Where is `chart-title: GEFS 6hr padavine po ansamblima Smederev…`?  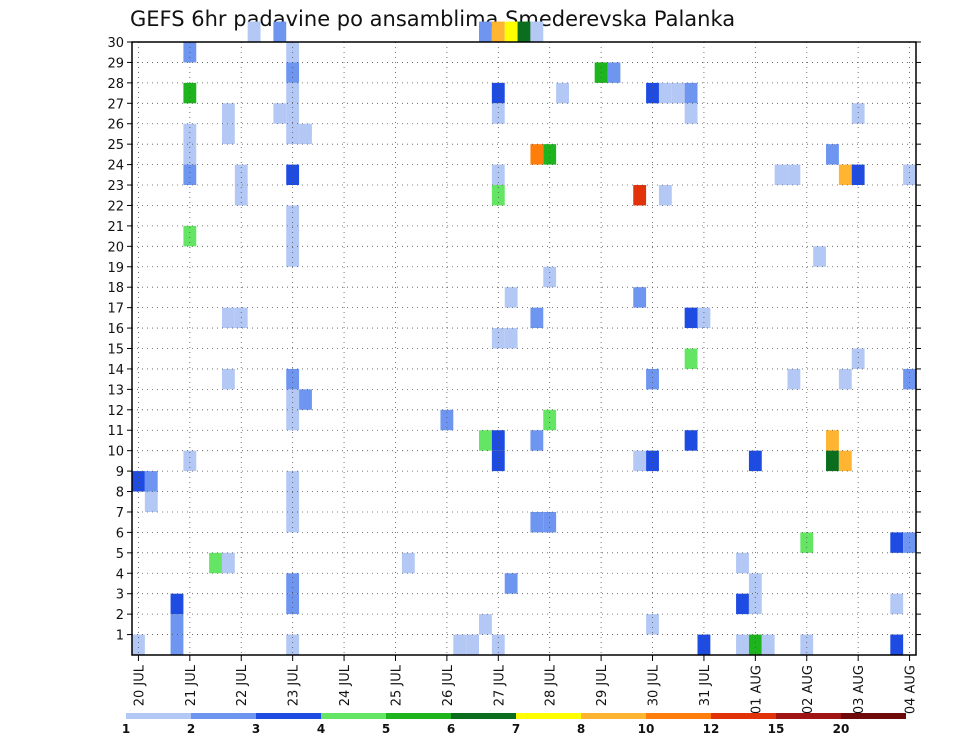
chart-title: GEFS 6hr padavine po ansamblima Smederev… is located at coordinates (432, 19).